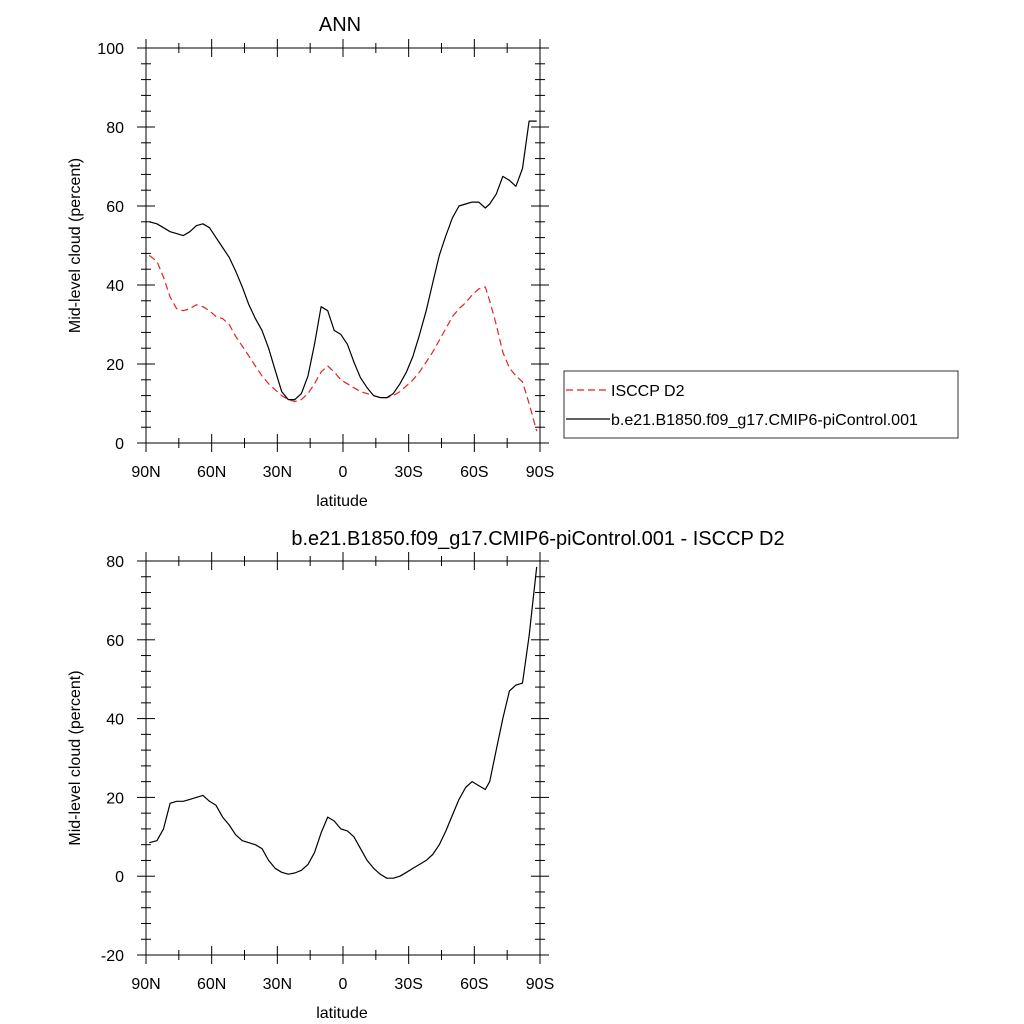 Image resolution: width=1024 pixels, height=1024 pixels. I want to click on series-line-isccp, so click(343, 343).